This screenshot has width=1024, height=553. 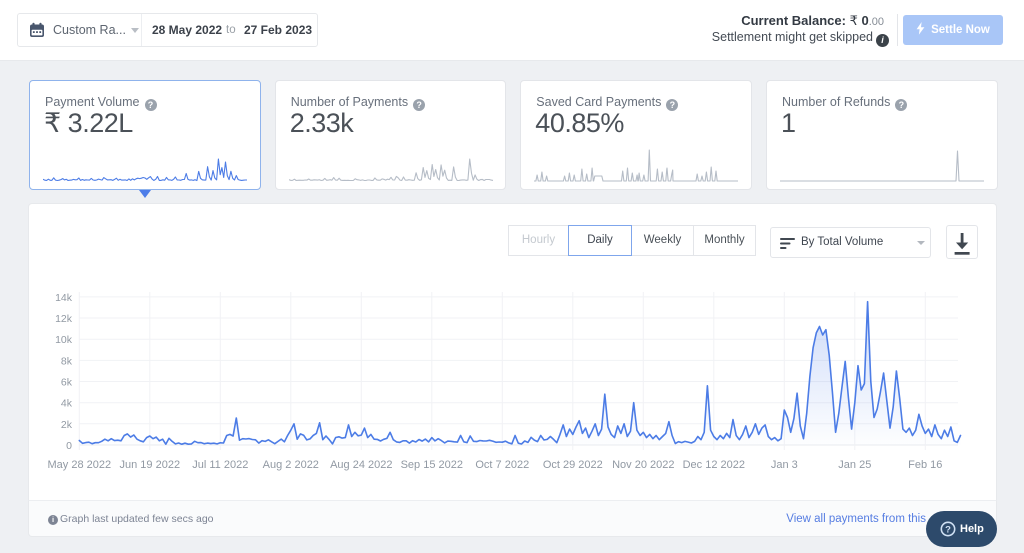 What do you see at coordinates (643, 465) in the screenshot?
I see `svg-text: Nov 20 2022` at bounding box center [643, 465].